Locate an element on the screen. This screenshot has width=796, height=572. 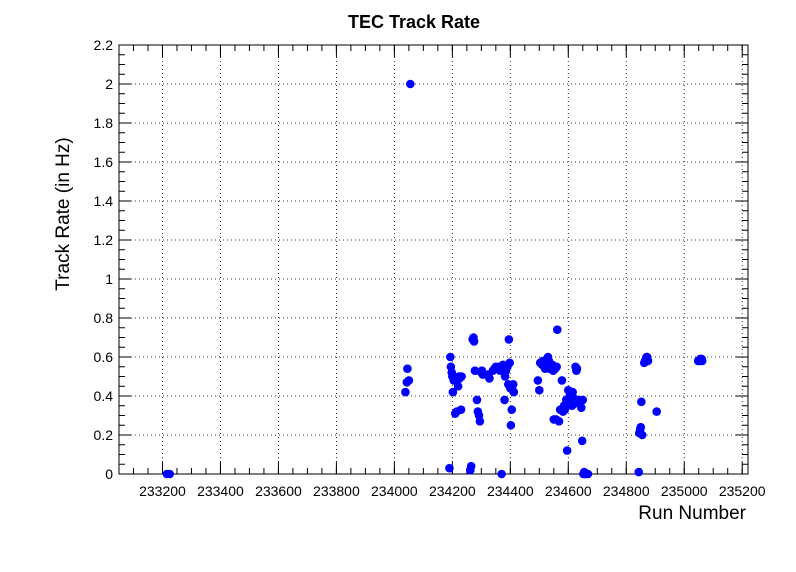
y-tick-label: 0.8 is located at coordinates (104, 318).